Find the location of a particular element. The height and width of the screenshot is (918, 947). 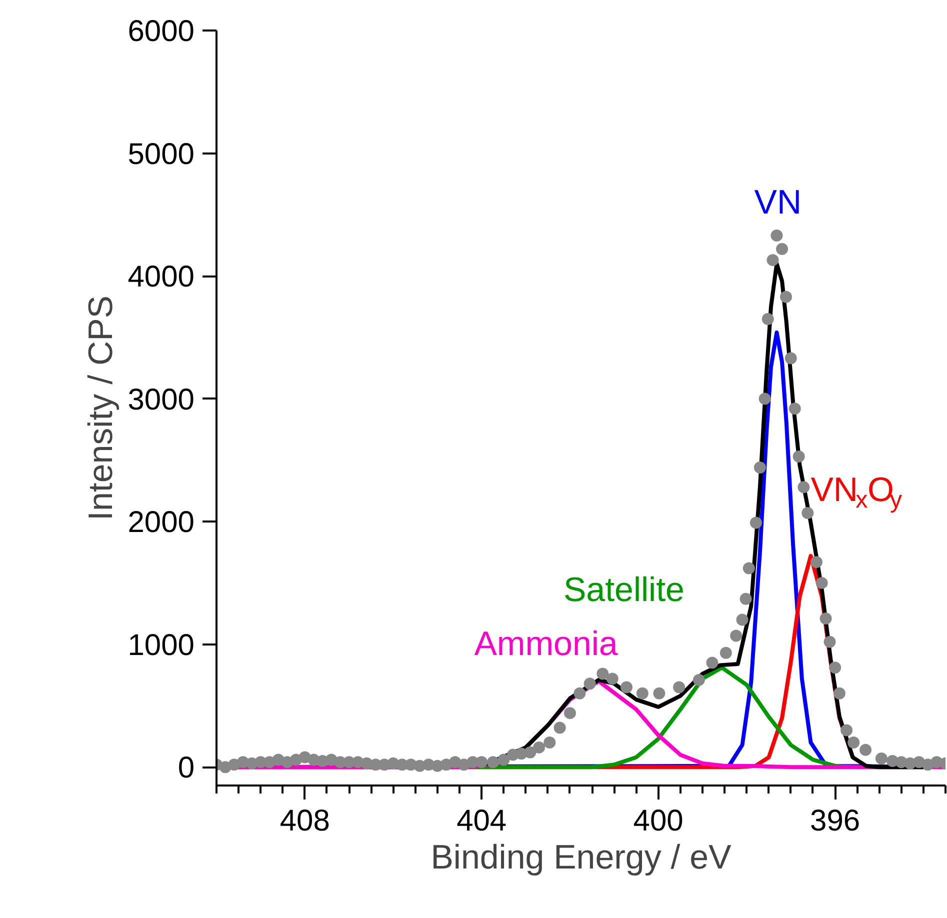

y-tick-label: 3000 is located at coordinates (161, 399).